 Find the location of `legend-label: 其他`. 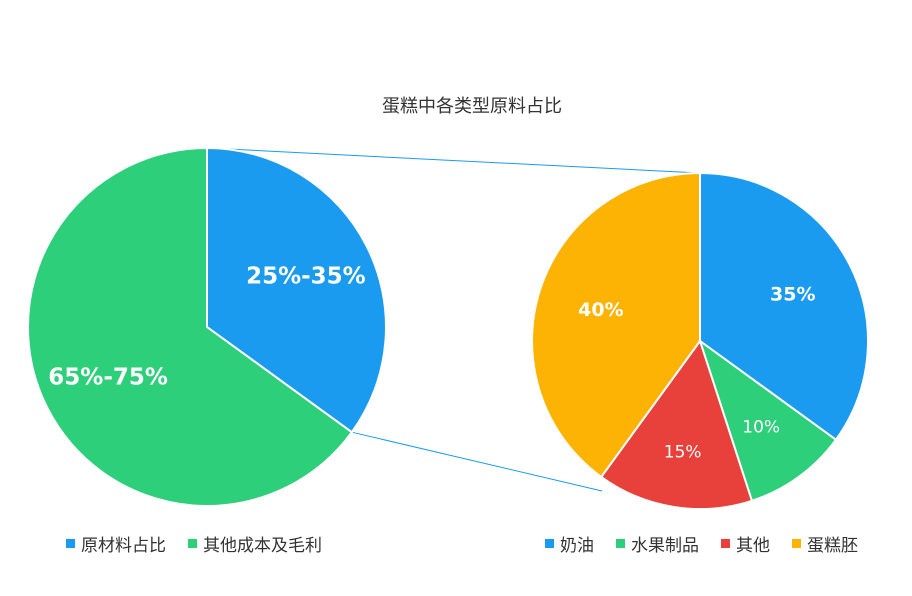

legend-label: 其他 is located at coordinates (753, 546).